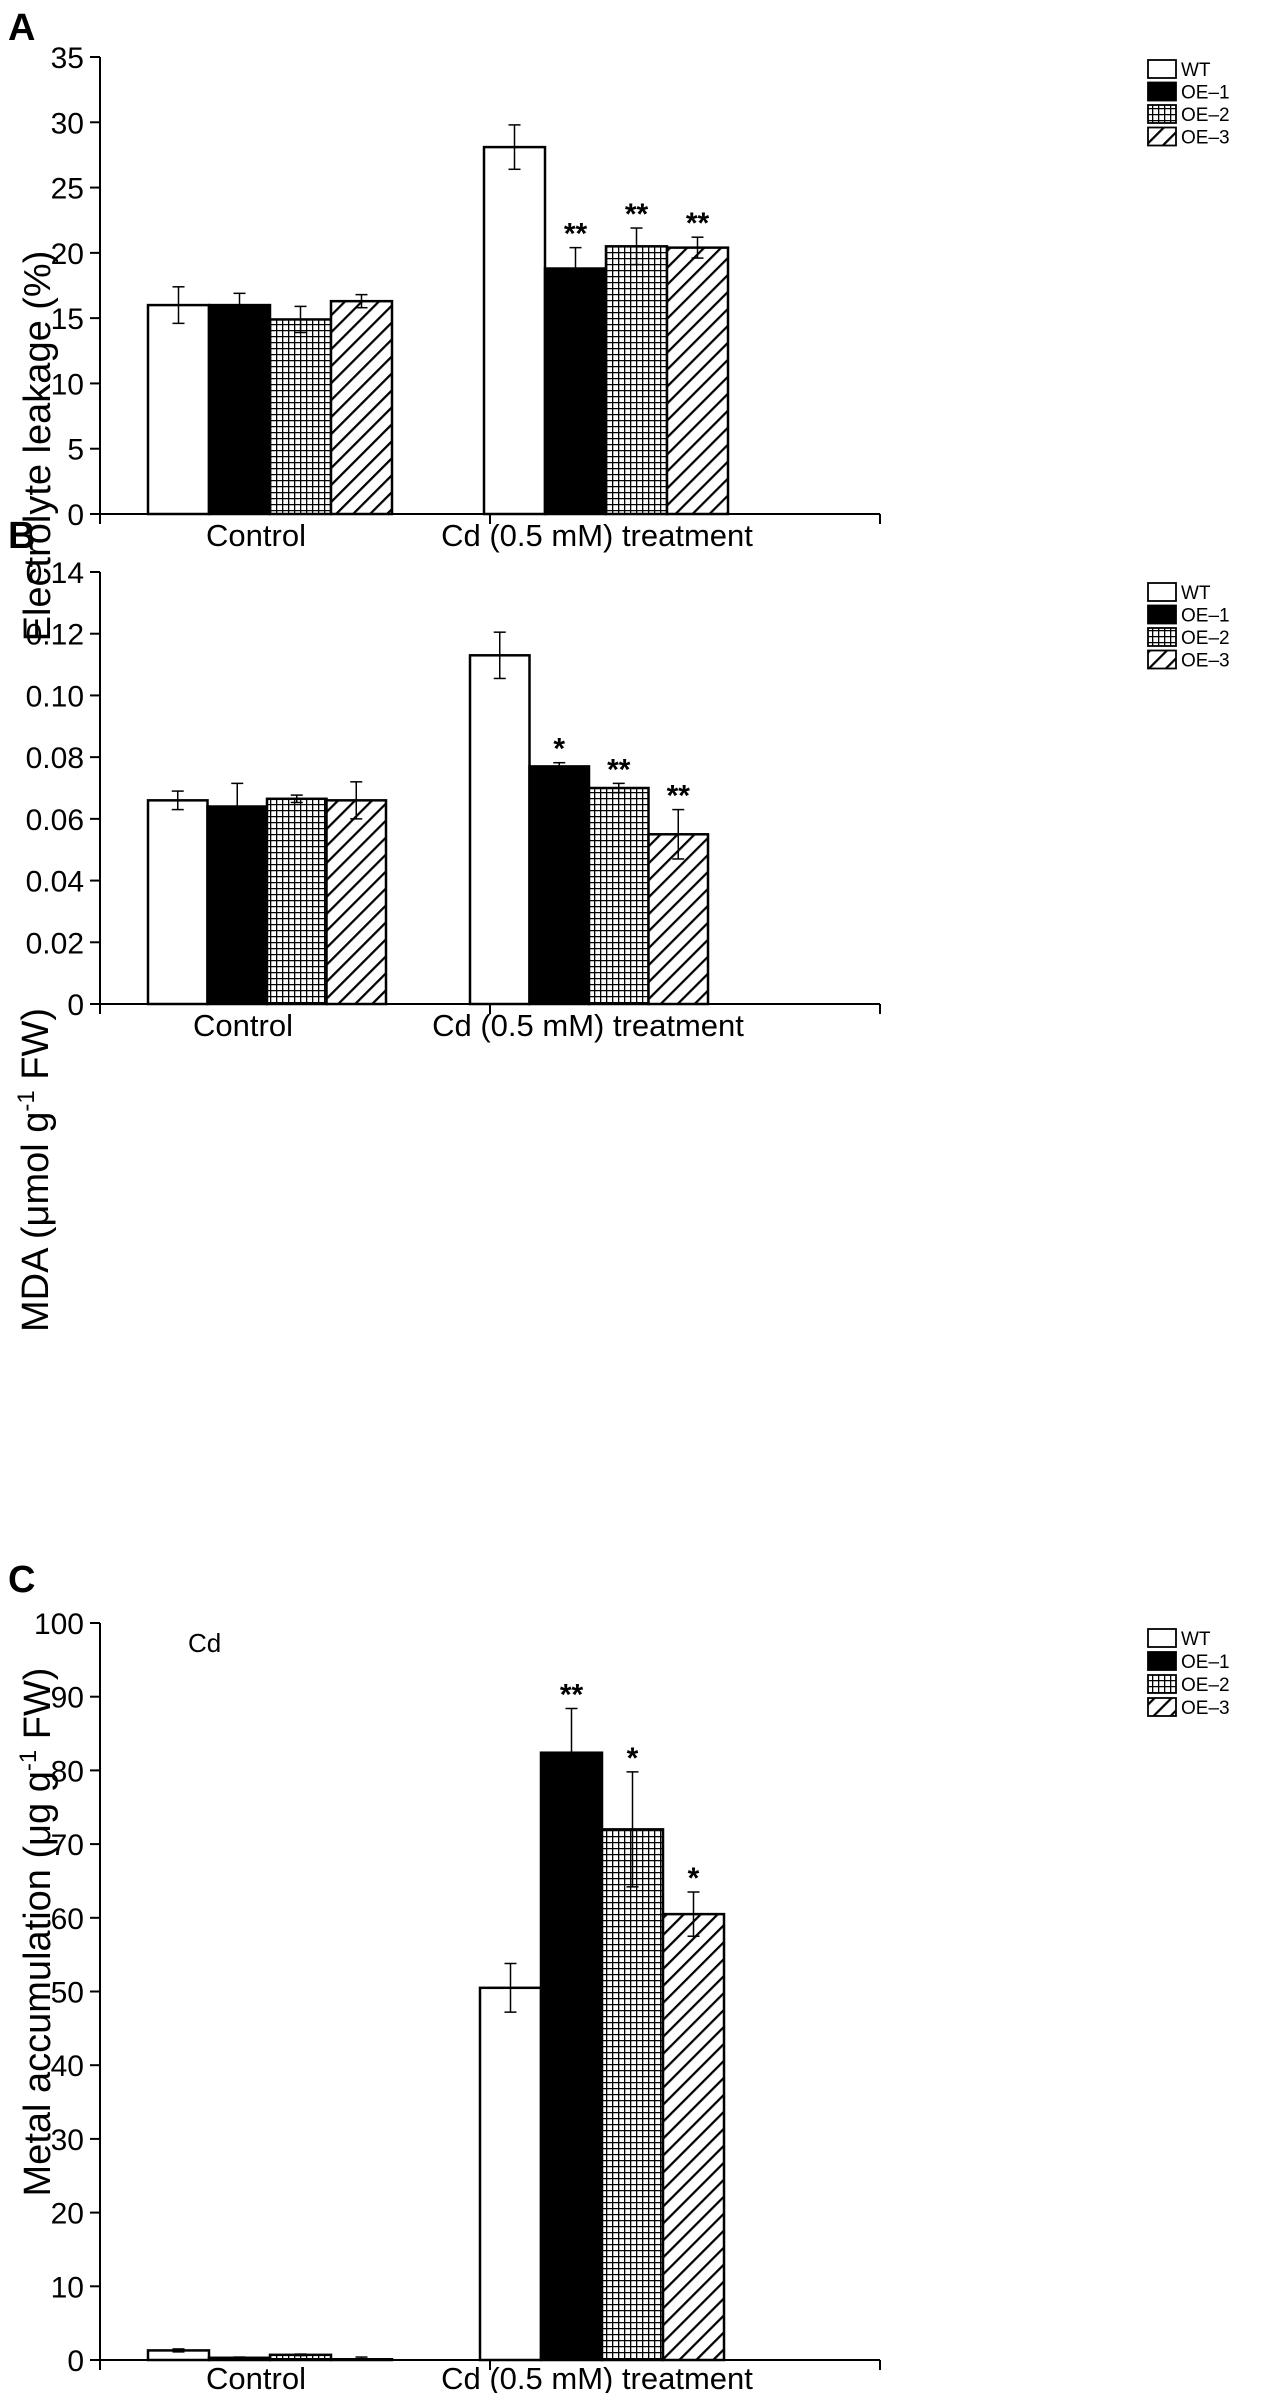 The image size is (1267, 2393). What do you see at coordinates (436, 2020) in the screenshot?
I see `panel-c-bars: ****` at bounding box center [436, 2020].